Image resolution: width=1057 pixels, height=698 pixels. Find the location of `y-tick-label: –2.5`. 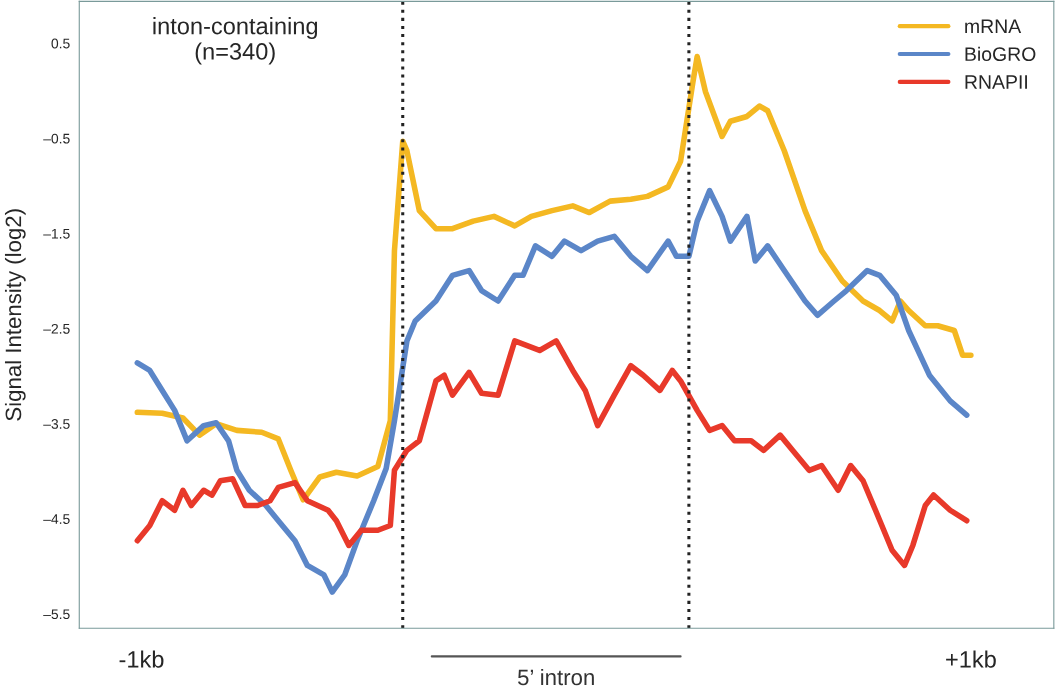

y-tick-label: –2.5 is located at coordinates (56, 328).